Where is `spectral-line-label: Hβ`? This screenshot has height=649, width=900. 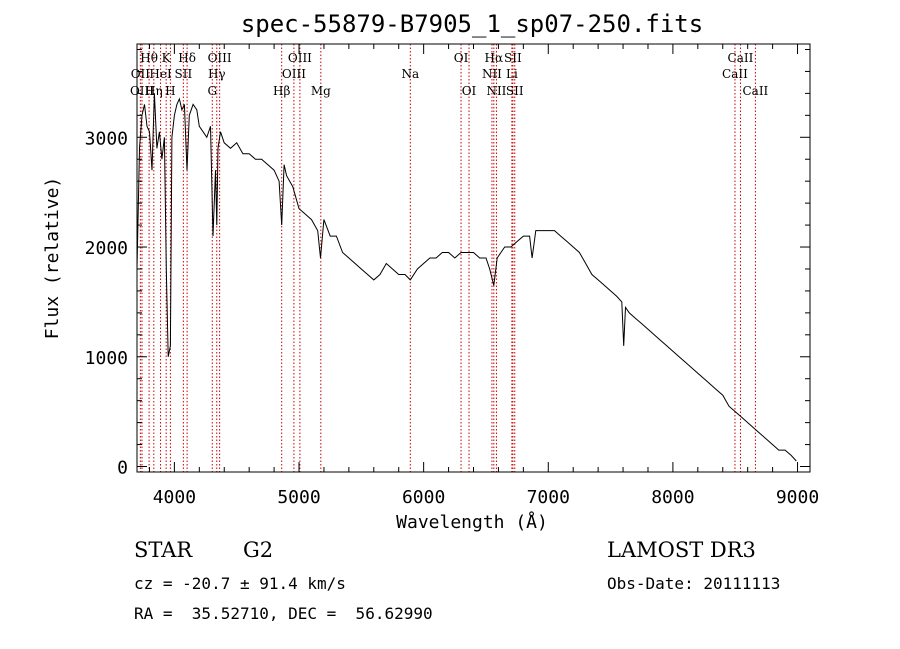 spectral-line-label: Hβ is located at coordinates (281, 91).